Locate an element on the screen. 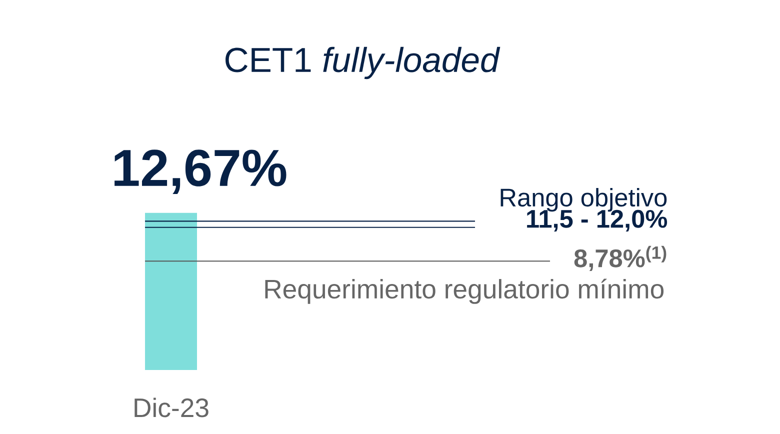  text: CET1 fully-loaded is located at coordinates (363, 63).